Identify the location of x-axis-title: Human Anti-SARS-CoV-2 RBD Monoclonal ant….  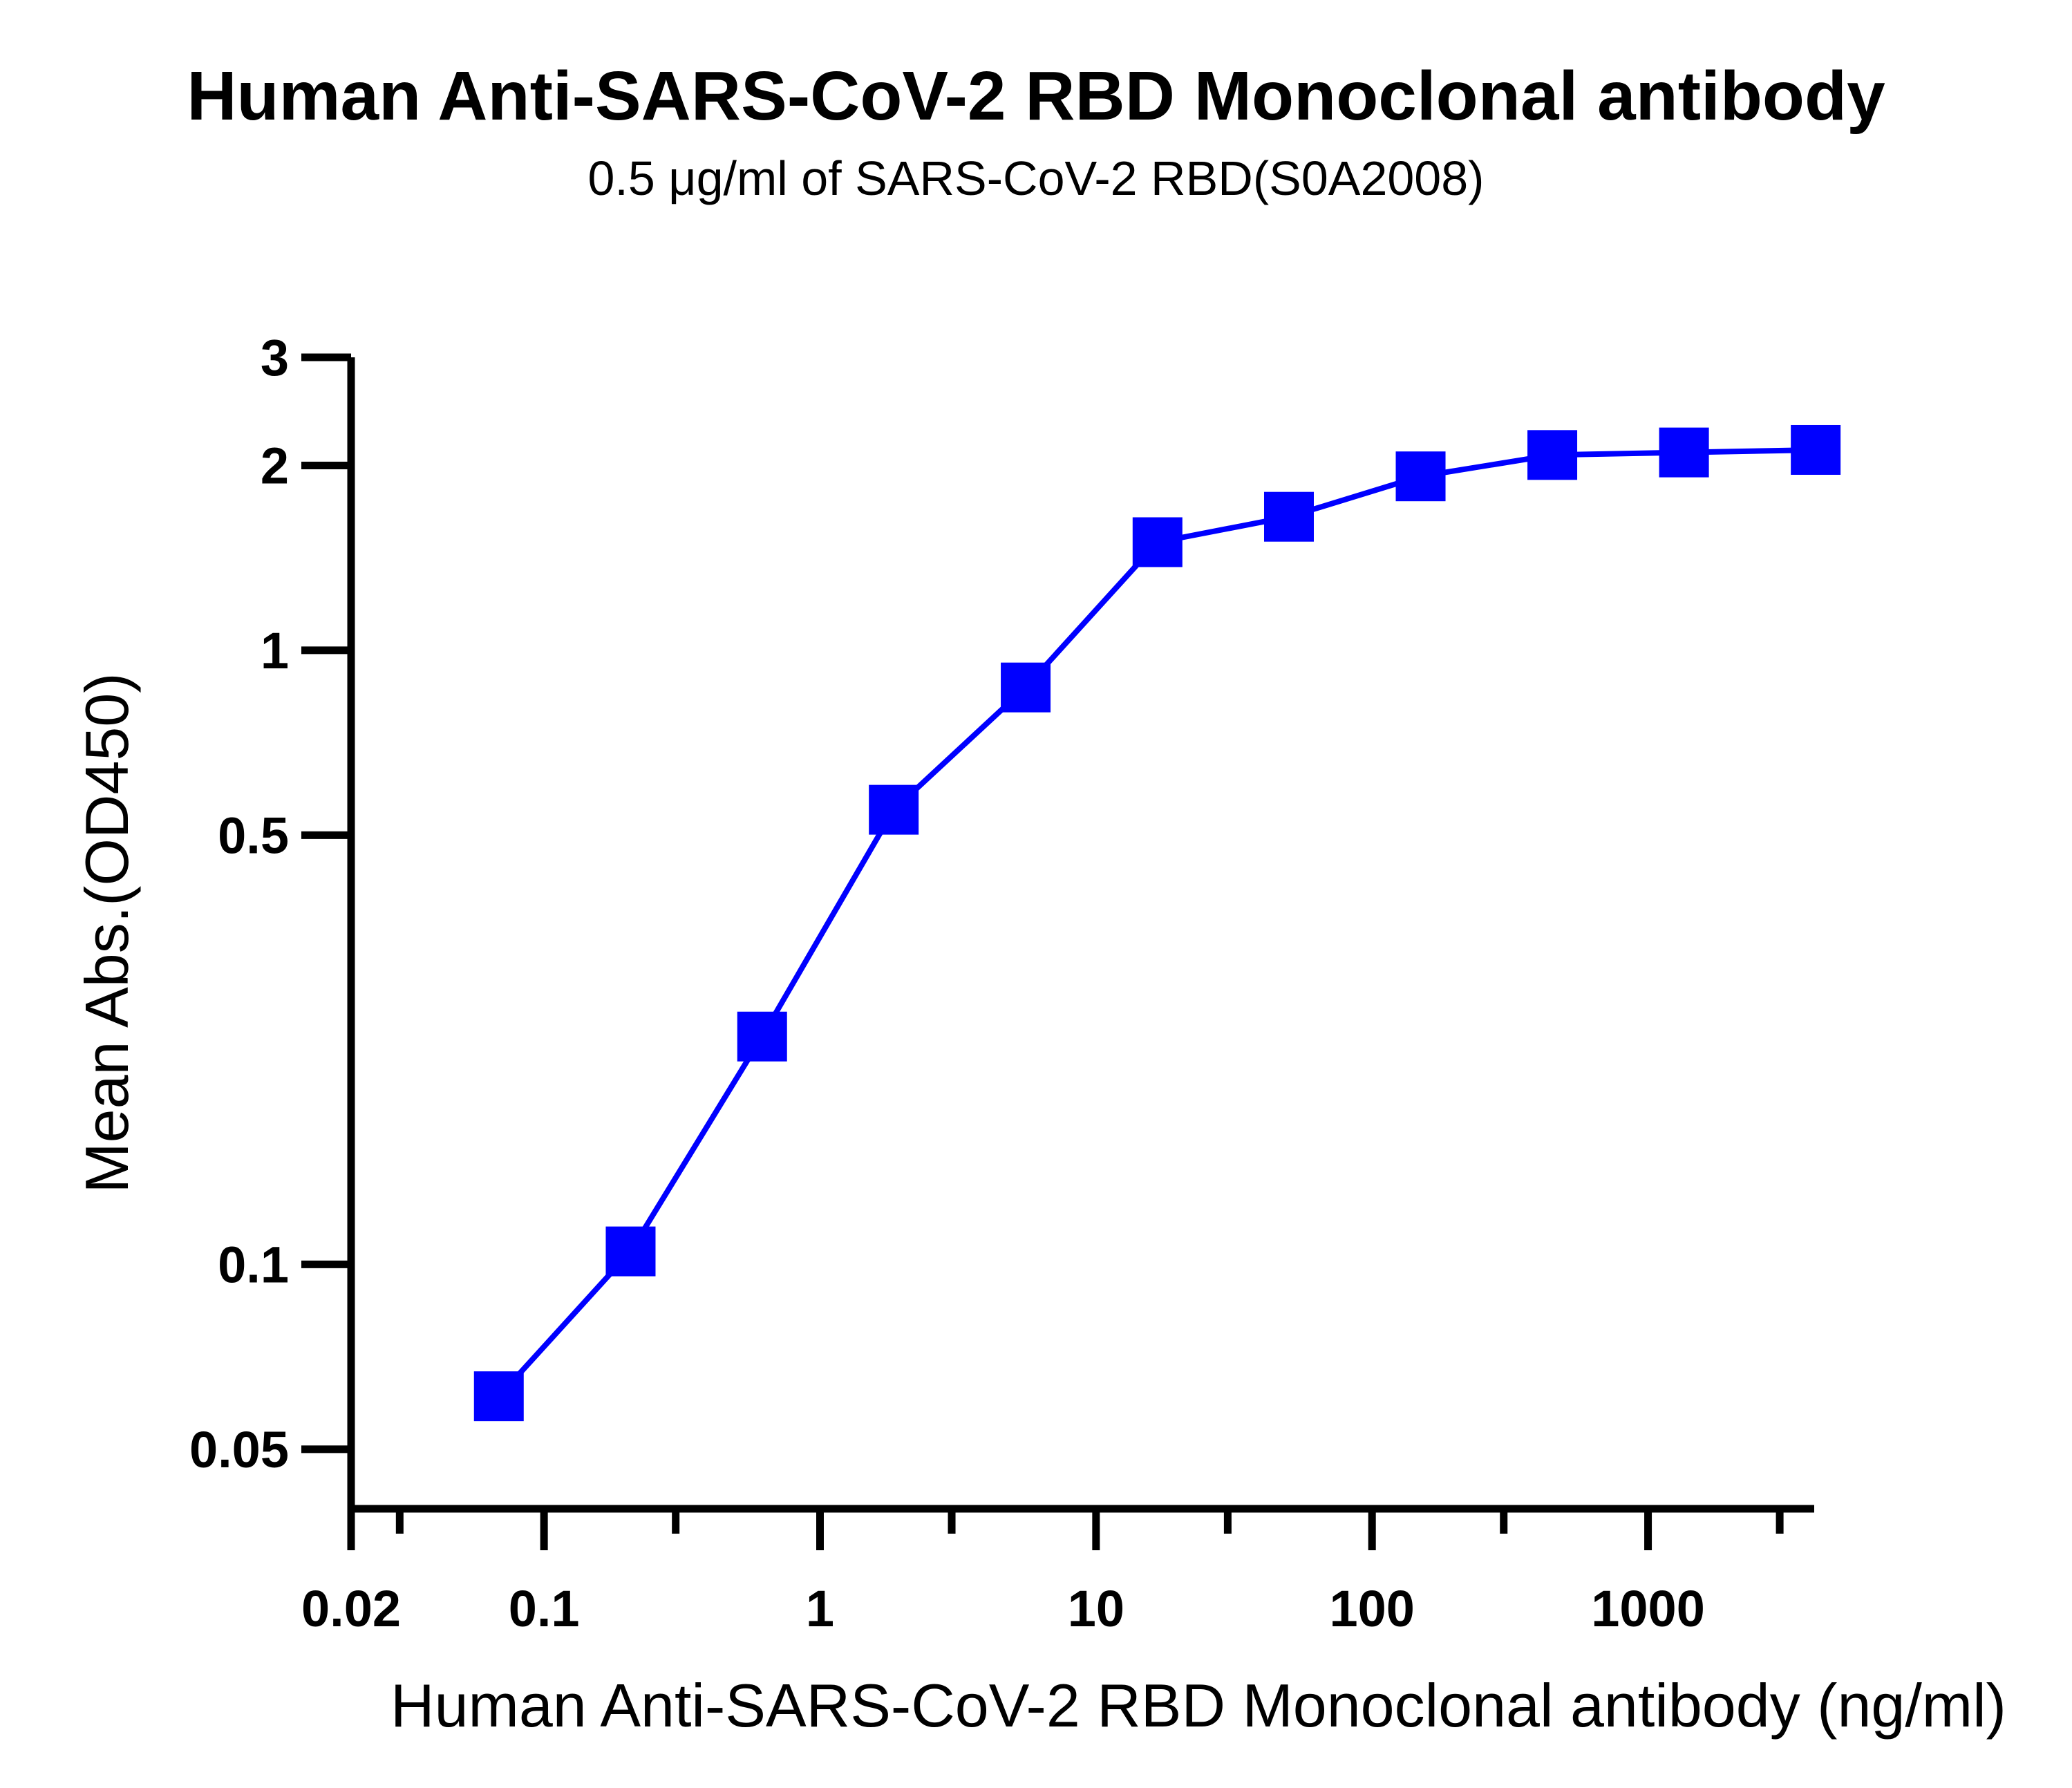
(1198, 1705).